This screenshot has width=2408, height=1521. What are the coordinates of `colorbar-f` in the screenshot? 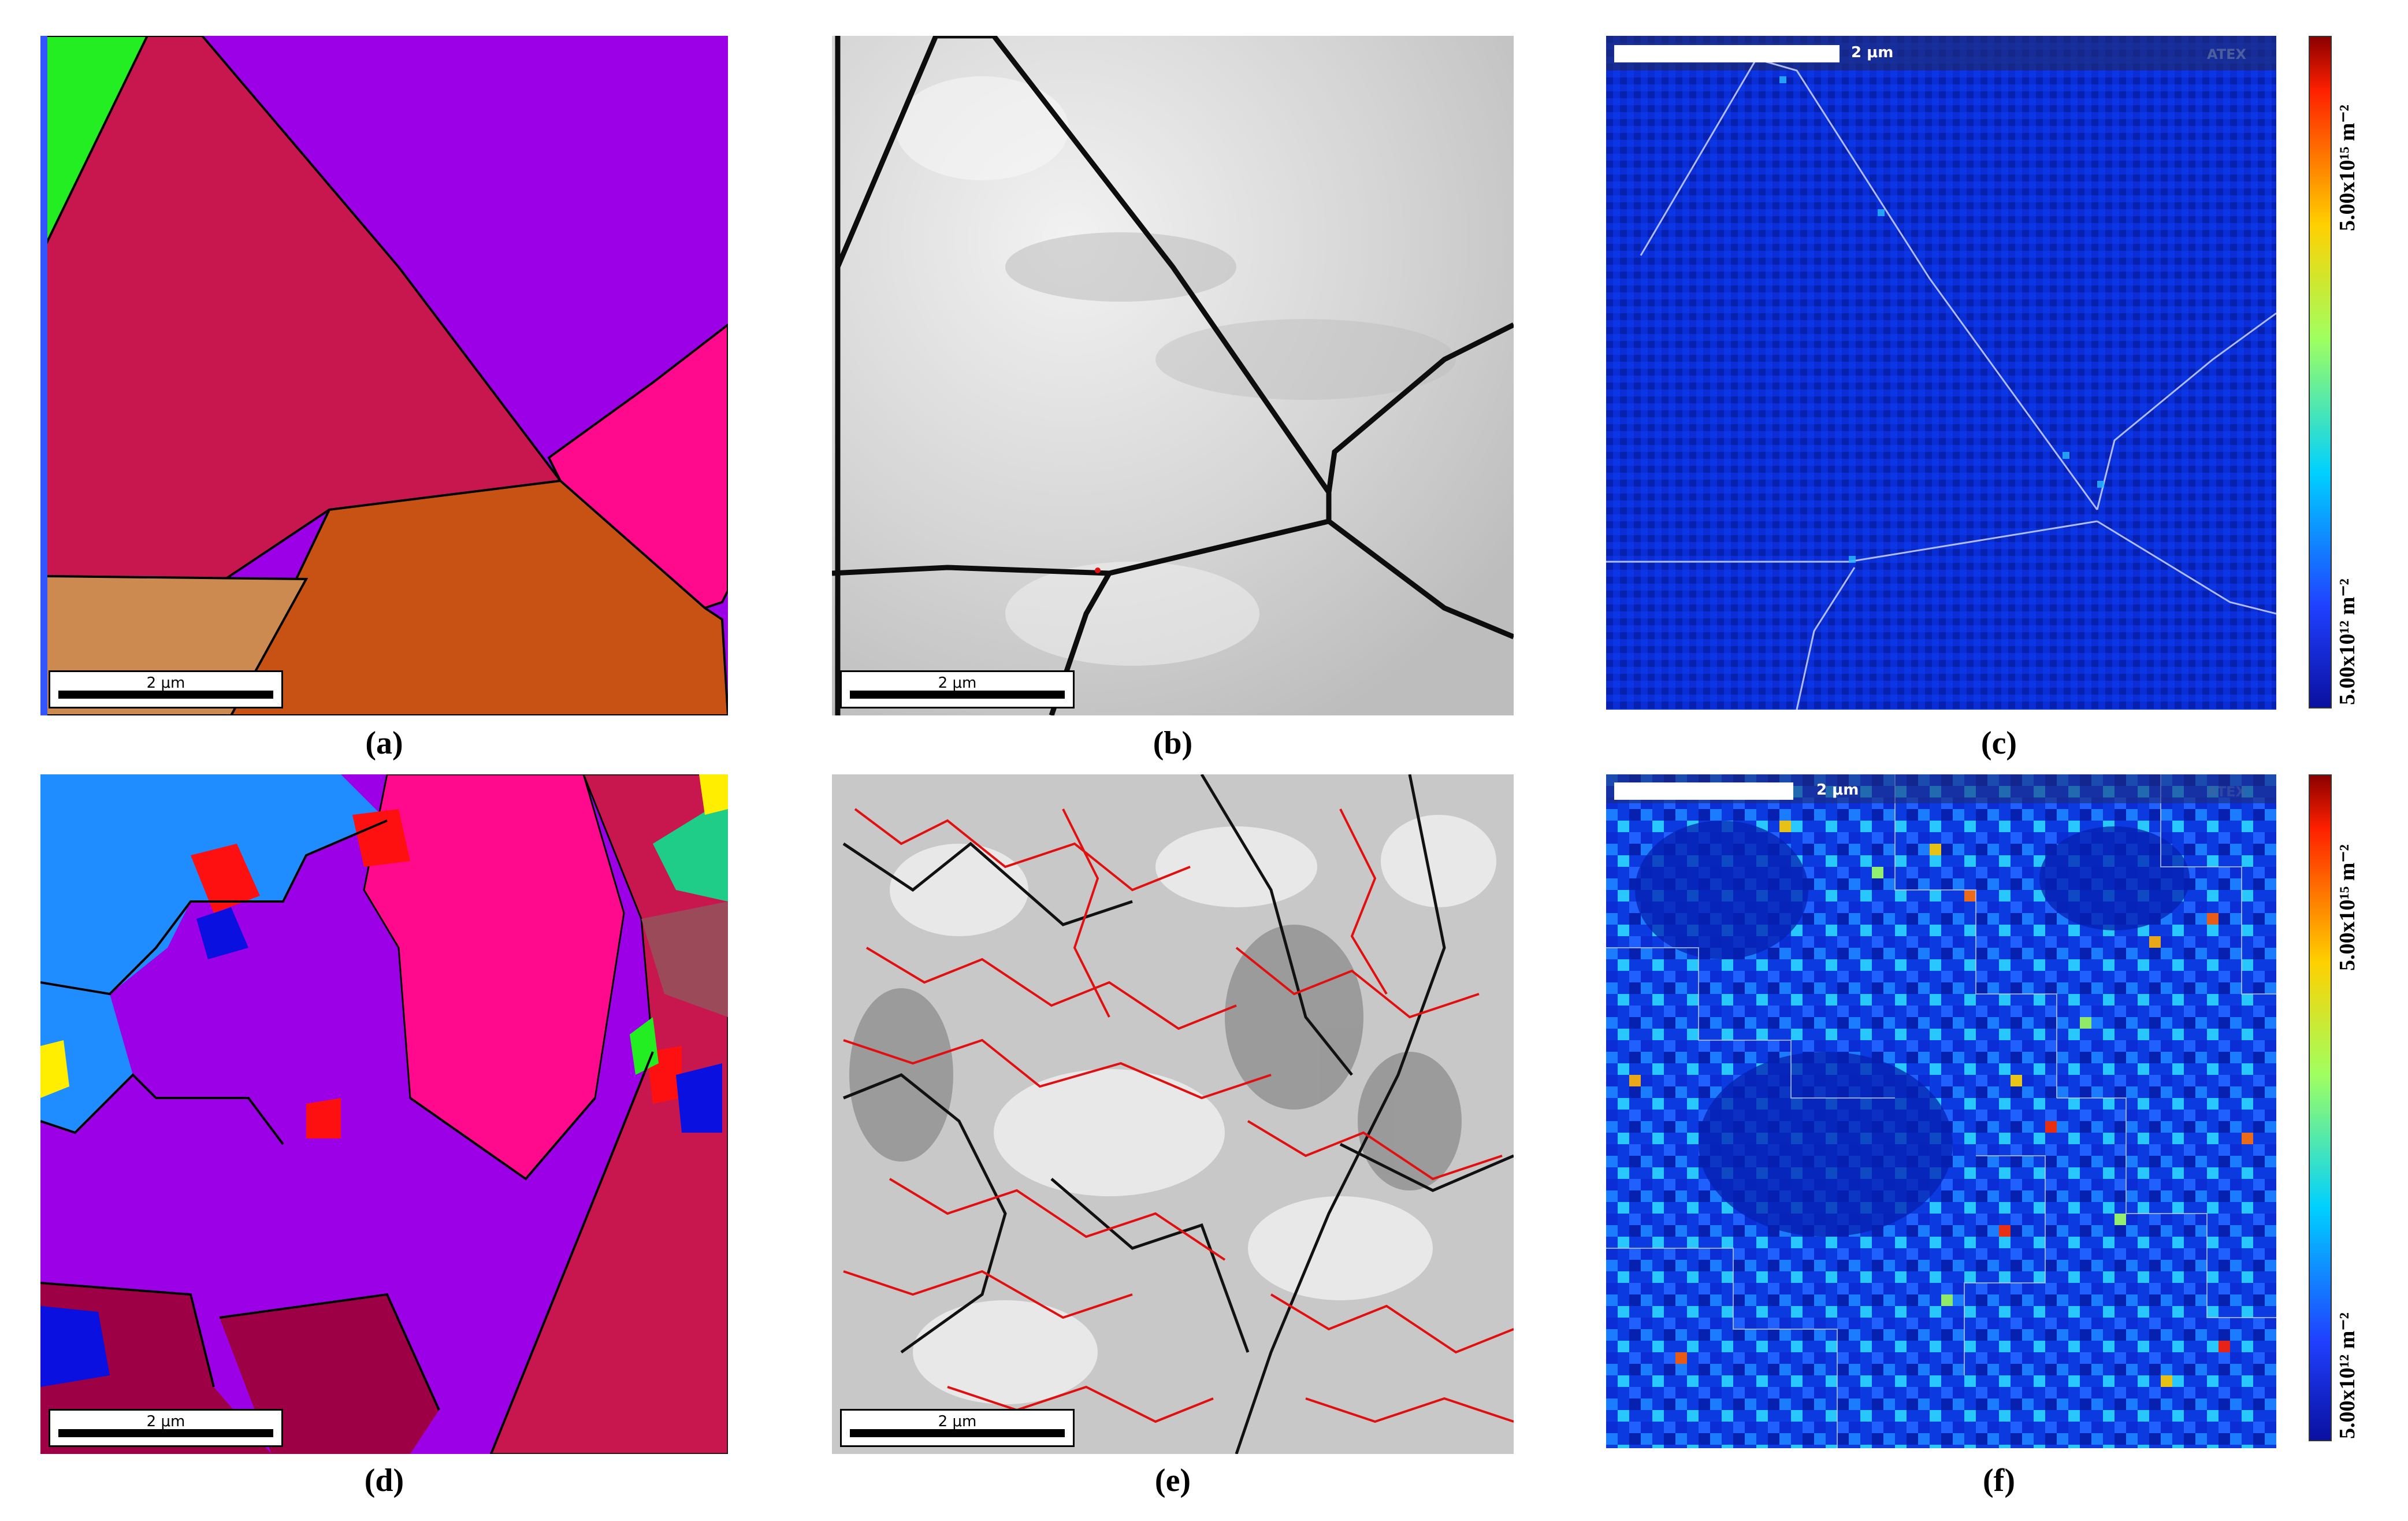 It's located at (2320, 1108).